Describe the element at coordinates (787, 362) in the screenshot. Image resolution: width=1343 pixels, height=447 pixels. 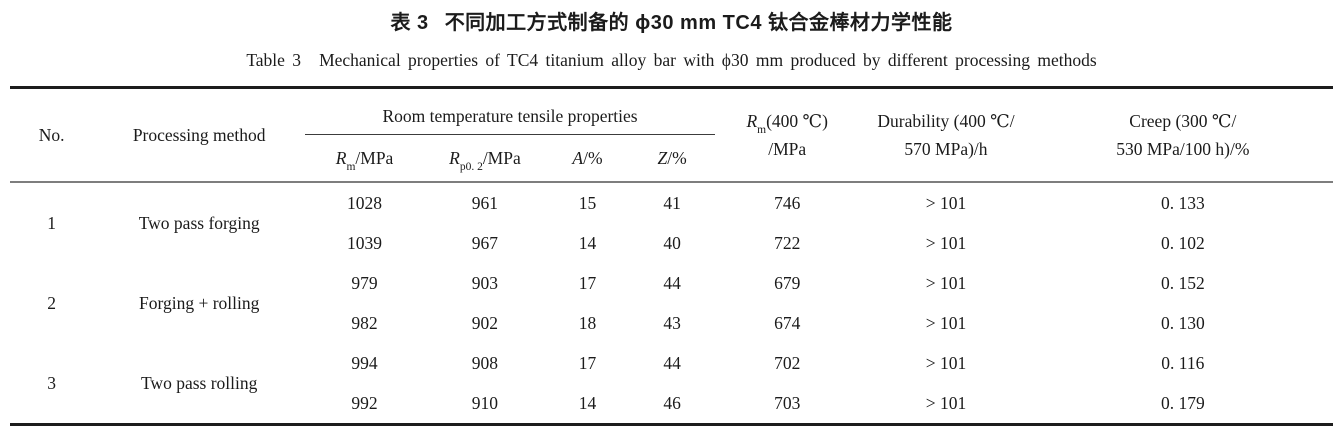
I see `cell-rm400: 702` at that location.